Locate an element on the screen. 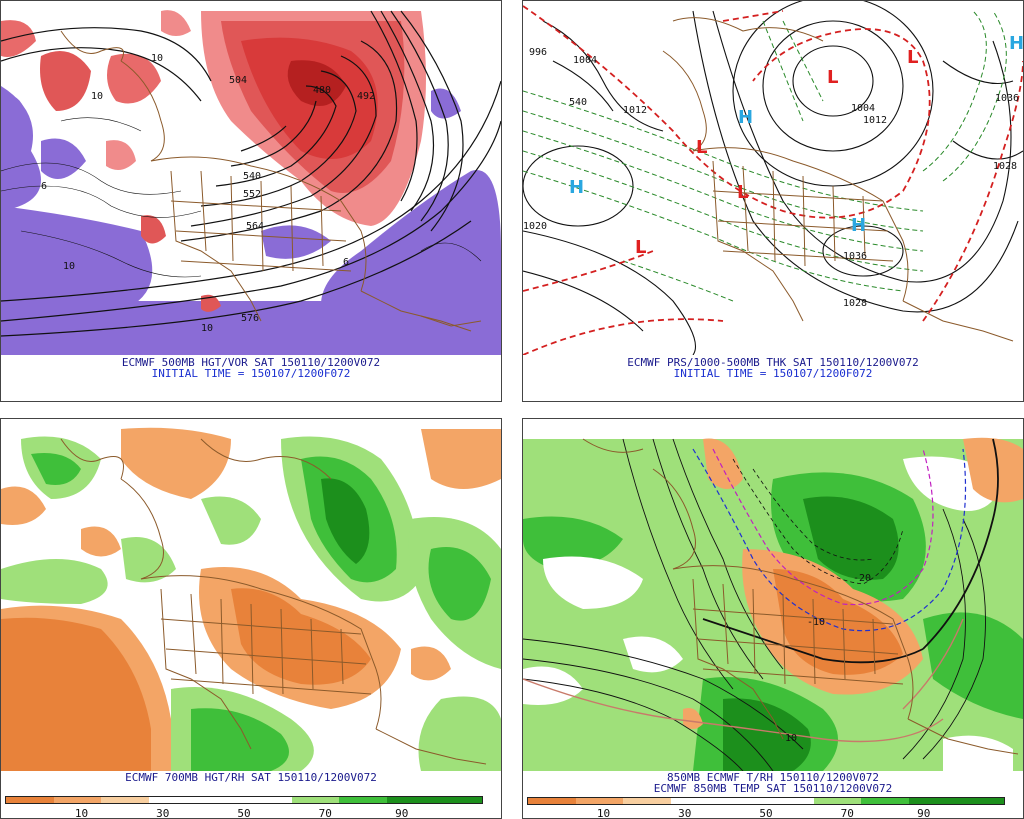  isobar-label: 996 is located at coordinates (538, 52).